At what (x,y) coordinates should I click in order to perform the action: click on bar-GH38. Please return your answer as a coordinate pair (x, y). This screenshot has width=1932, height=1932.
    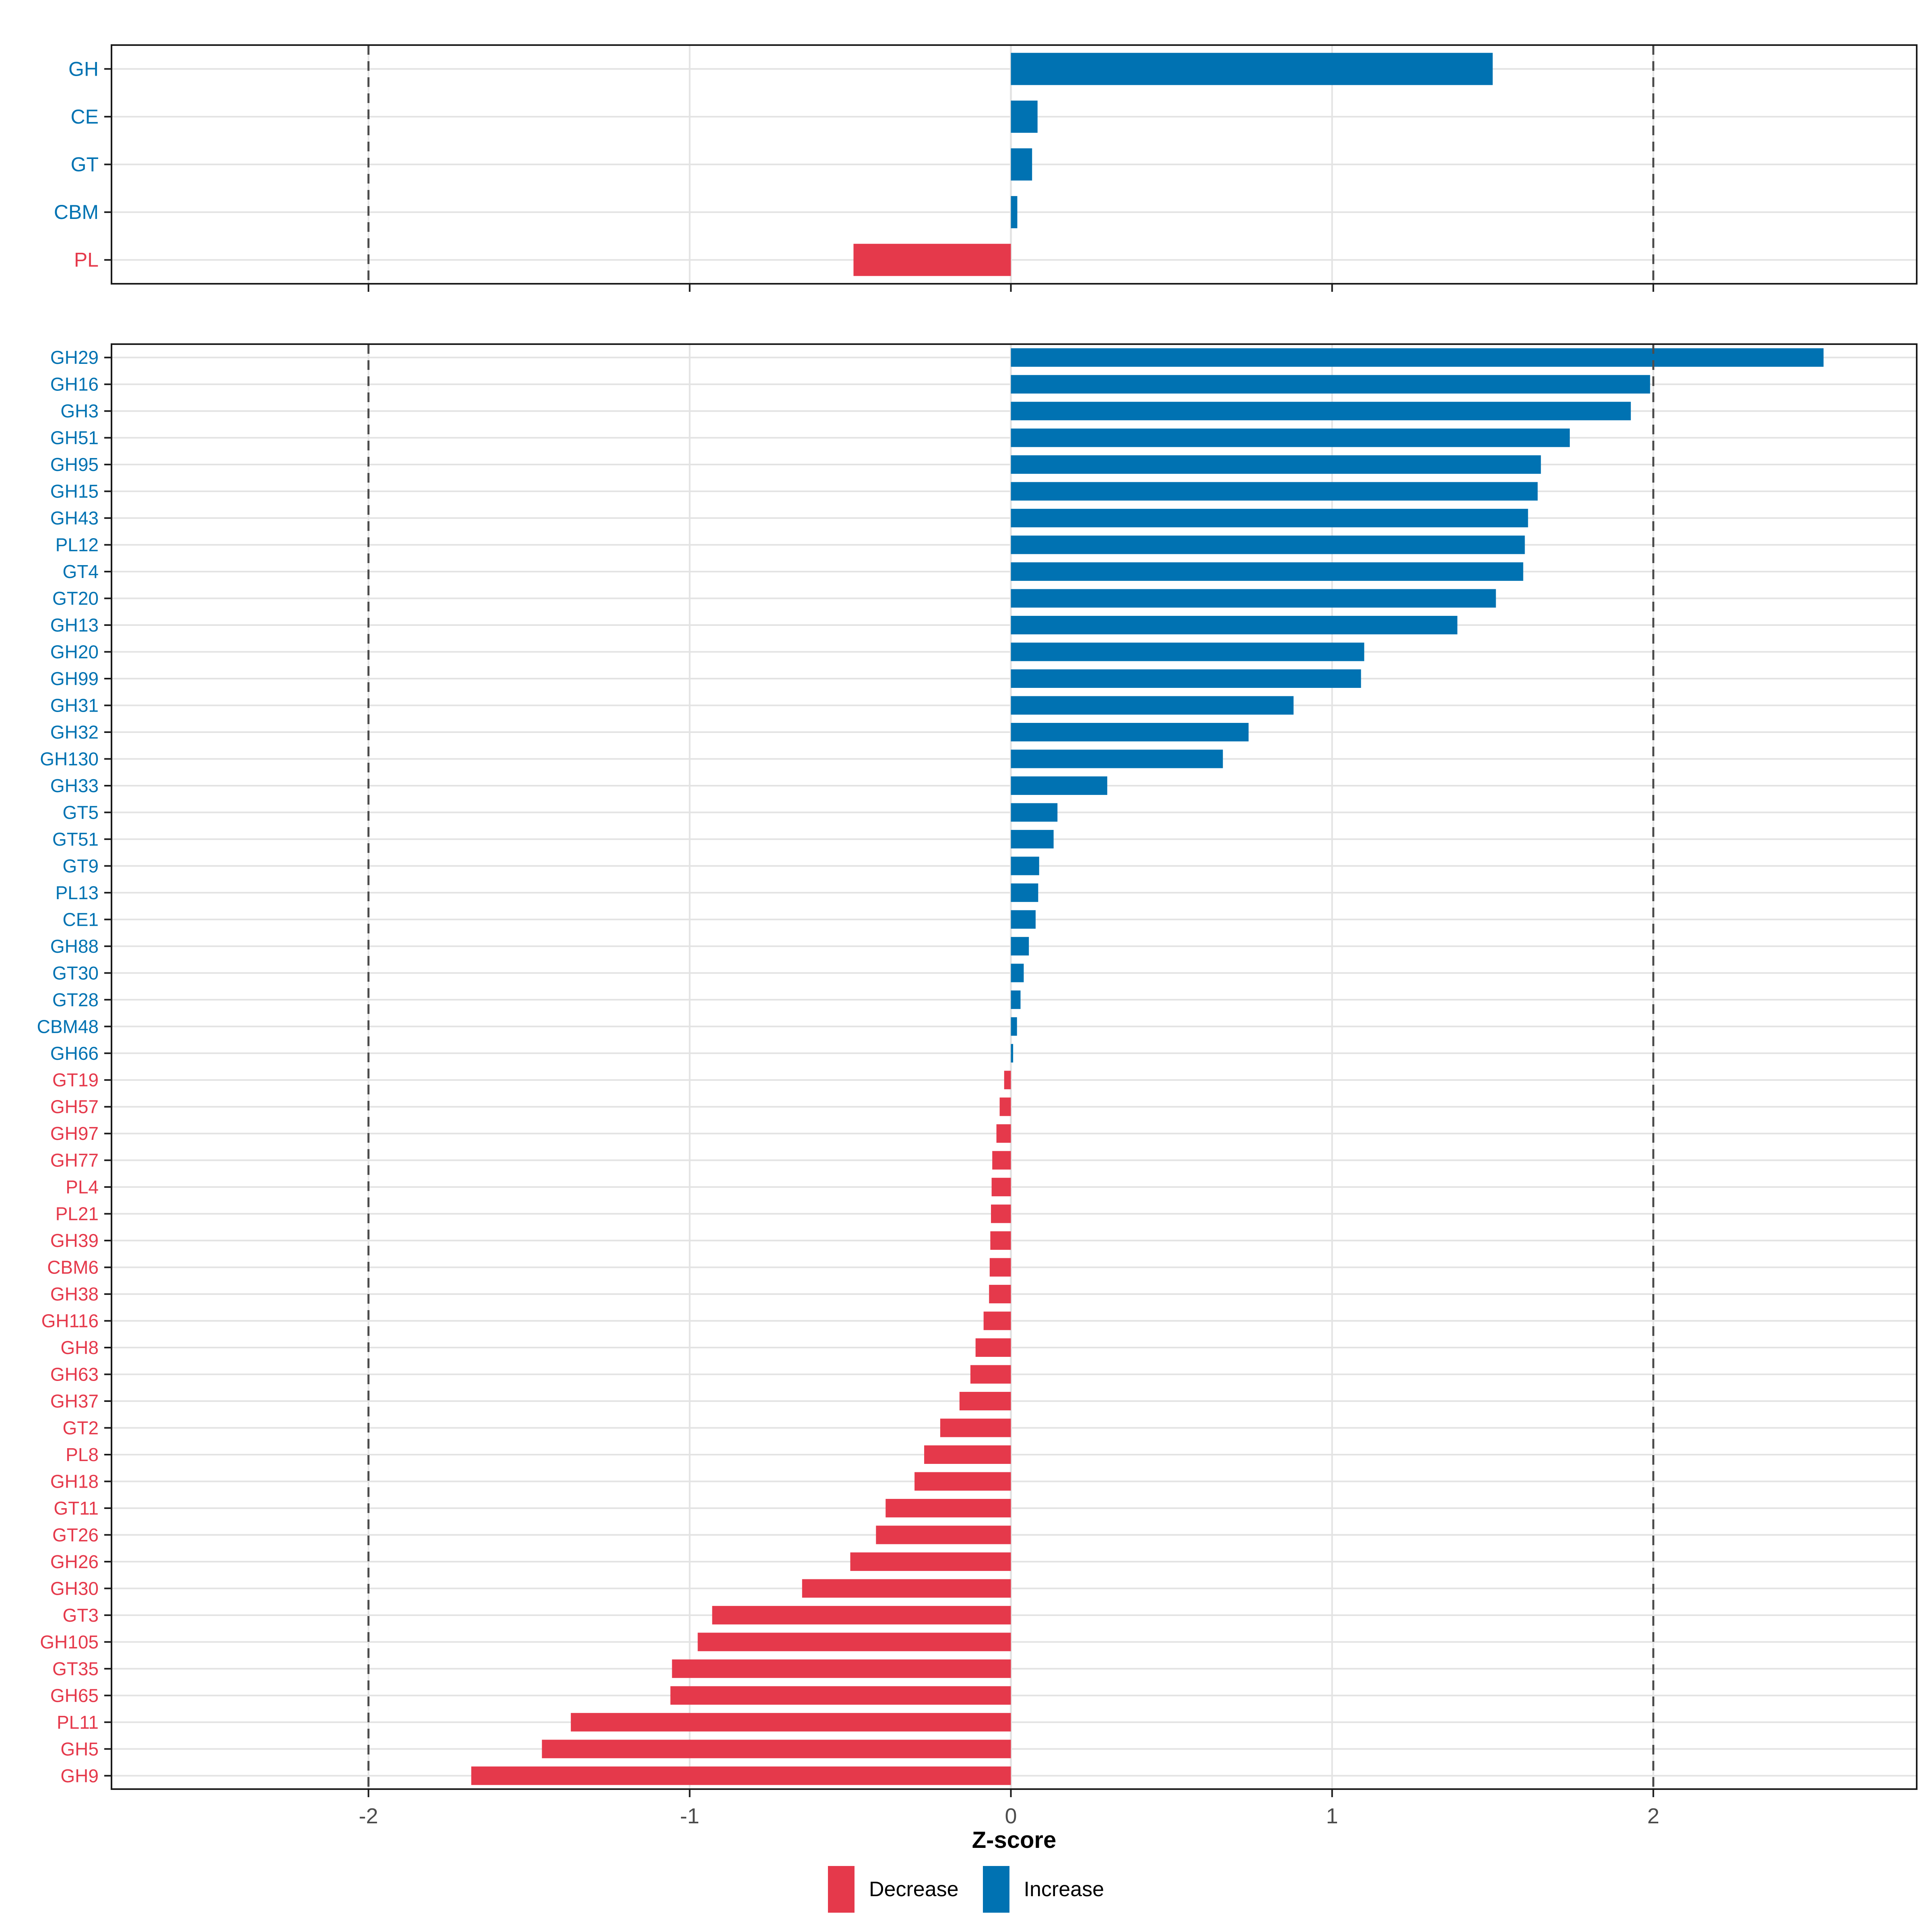
    Looking at the image, I should click on (1000, 1294).